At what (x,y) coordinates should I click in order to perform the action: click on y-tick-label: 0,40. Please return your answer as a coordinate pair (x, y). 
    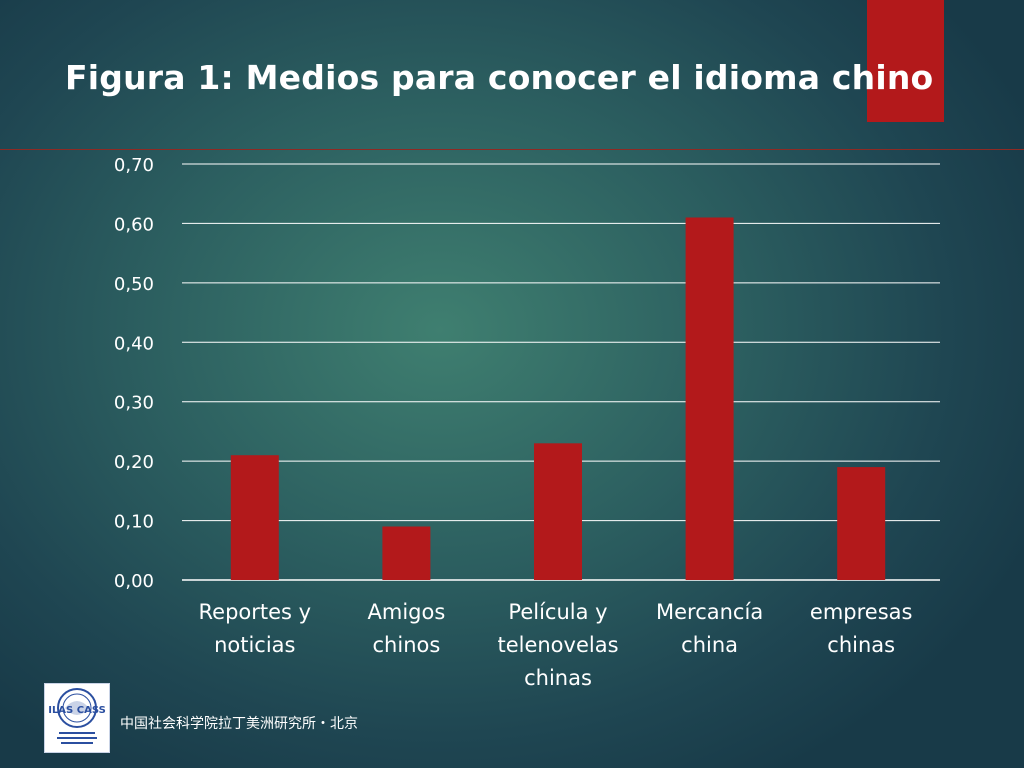
    Looking at the image, I should click on (134, 343).